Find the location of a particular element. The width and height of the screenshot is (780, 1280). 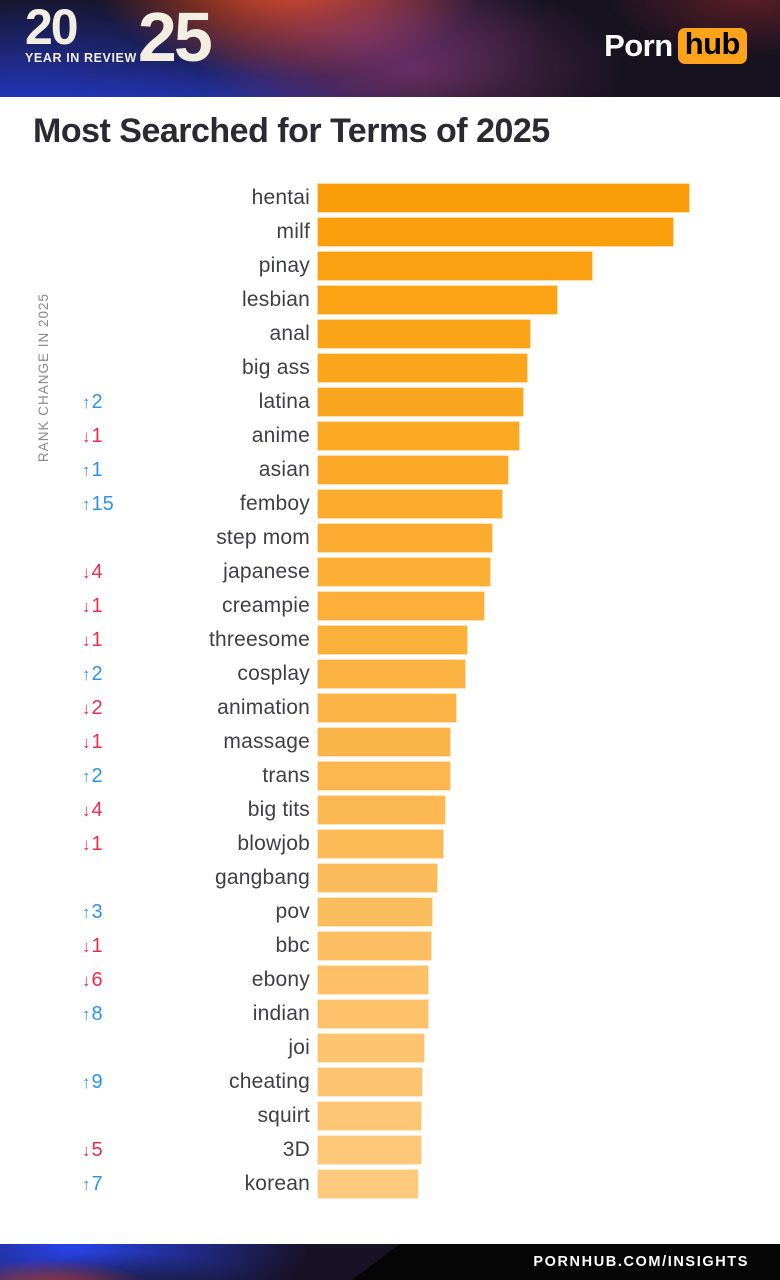

term-row: ↓1 bbc is located at coordinates (390, 946).